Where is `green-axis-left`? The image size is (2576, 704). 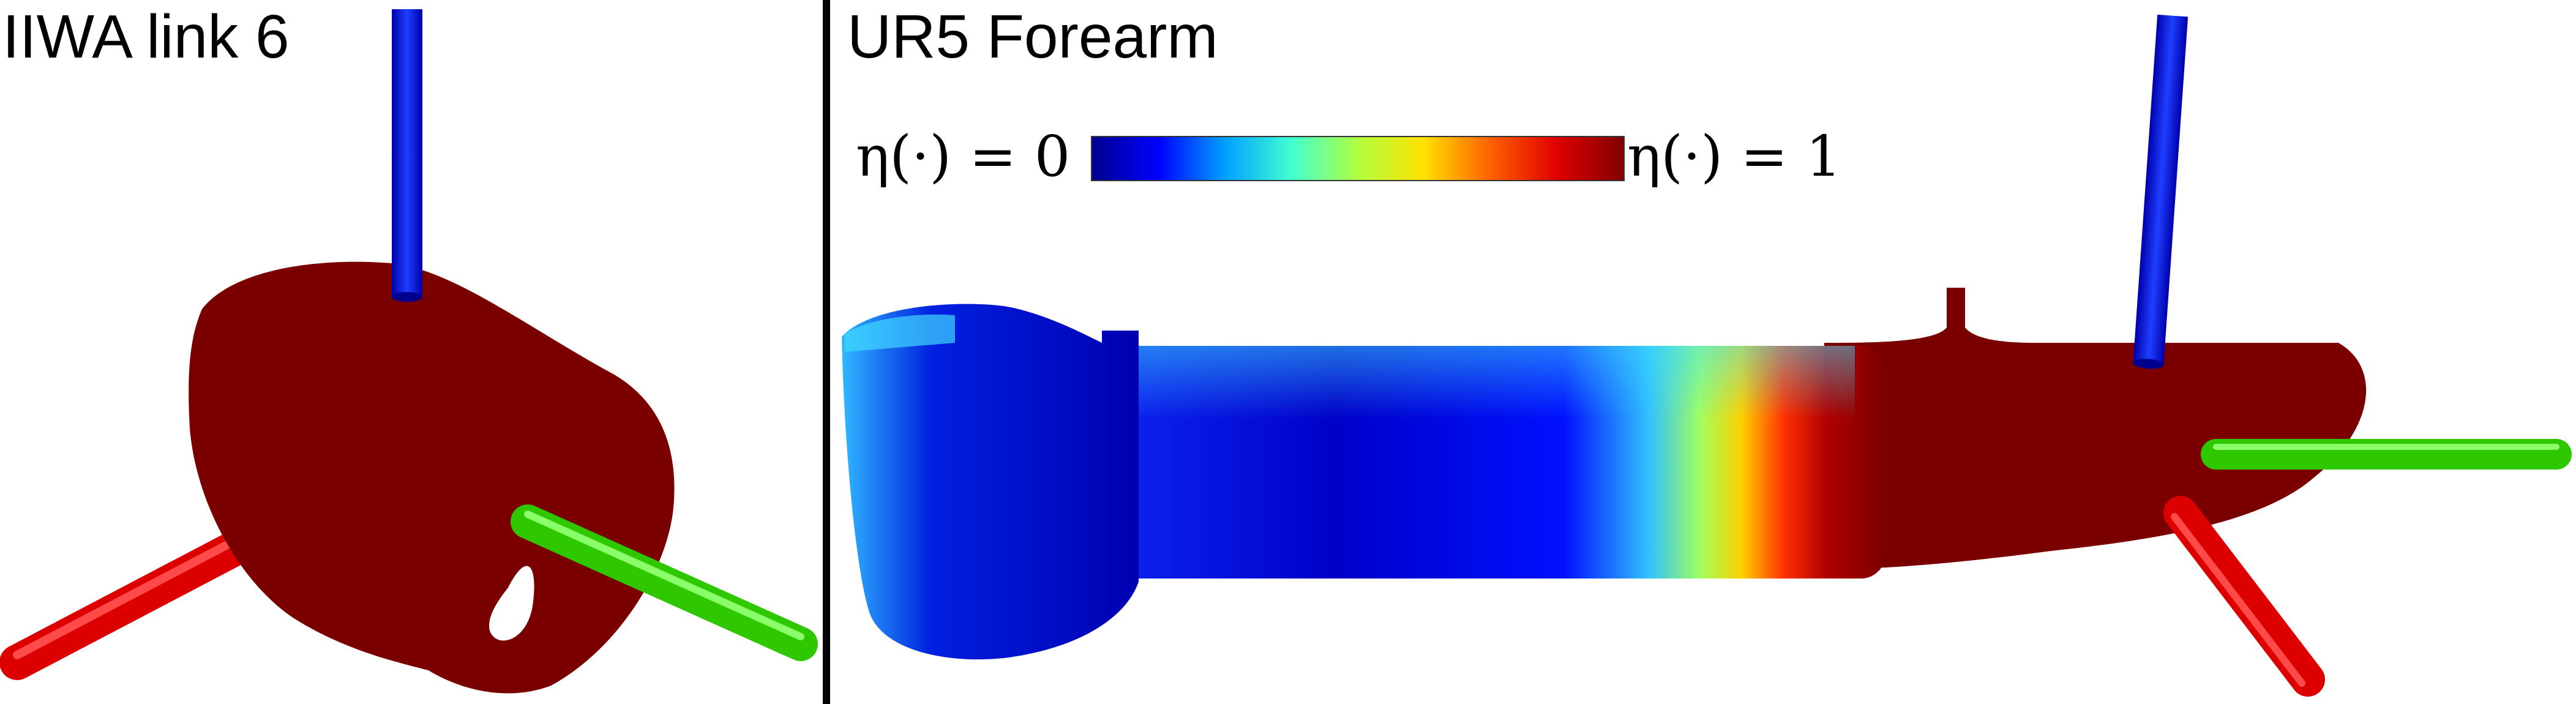 green-axis-left is located at coordinates (665, 582).